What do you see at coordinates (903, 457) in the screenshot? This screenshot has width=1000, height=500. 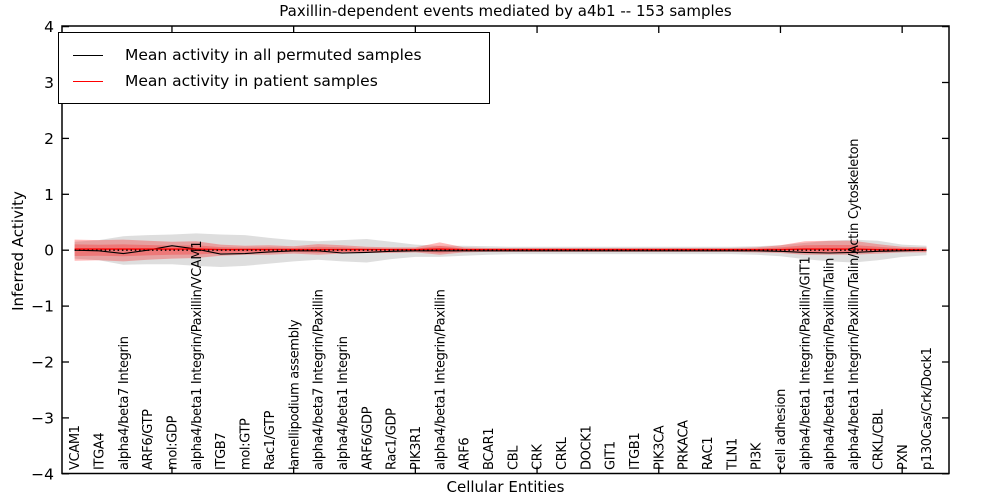 I see `x-category-label: PXN` at bounding box center [903, 457].